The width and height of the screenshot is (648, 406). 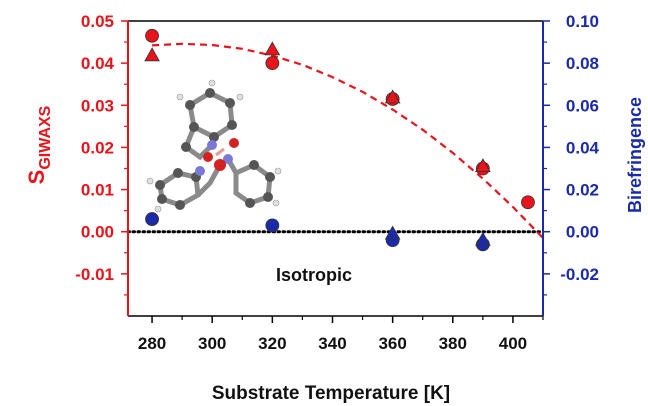 What do you see at coordinates (314, 275) in the screenshot?
I see `isotropic-label: Isotropic` at bounding box center [314, 275].